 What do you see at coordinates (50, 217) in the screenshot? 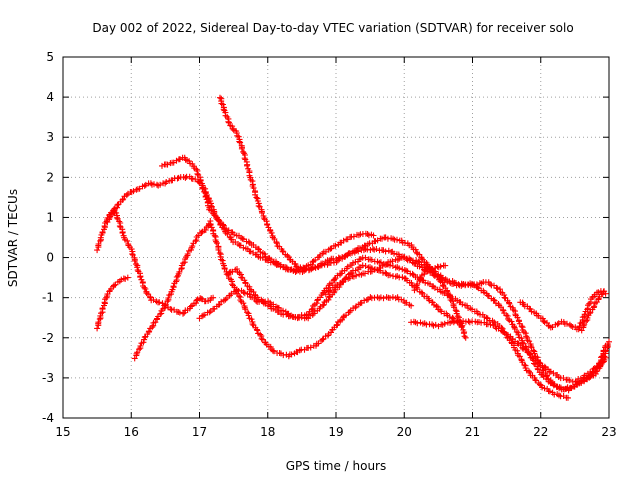
I see `y-tick-label: 1` at bounding box center [50, 217].